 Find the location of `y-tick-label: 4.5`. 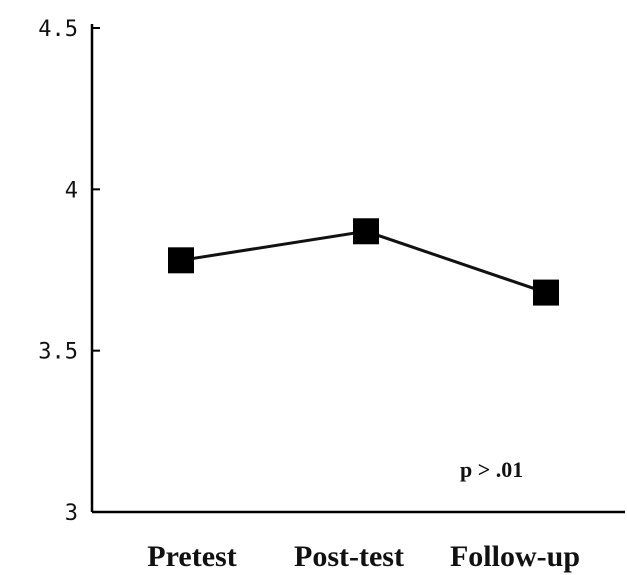

y-tick-label: 4.5 is located at coordinates (58, 29).